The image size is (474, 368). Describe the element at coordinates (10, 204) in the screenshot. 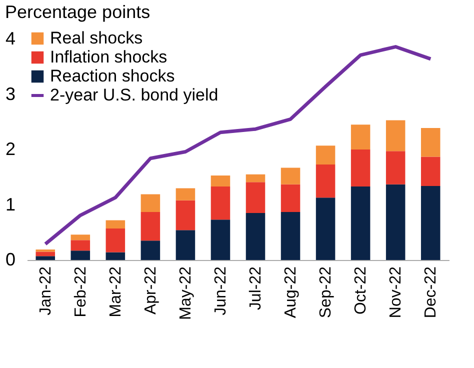

I see `y-tick-label: 1` at that location.